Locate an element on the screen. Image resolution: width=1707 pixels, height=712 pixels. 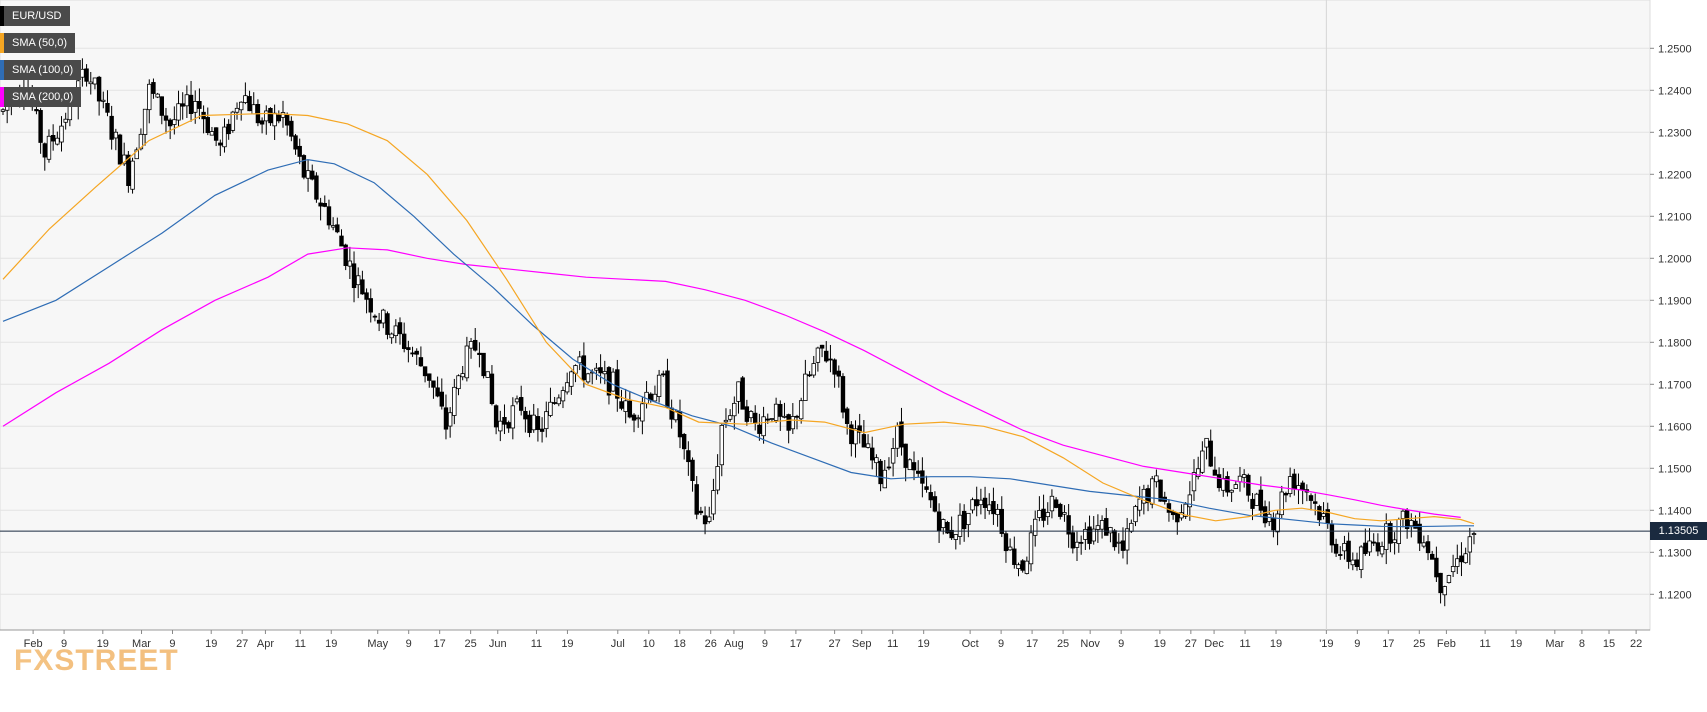
x-tick-label: Dec is located at coordinates (1214, 644).